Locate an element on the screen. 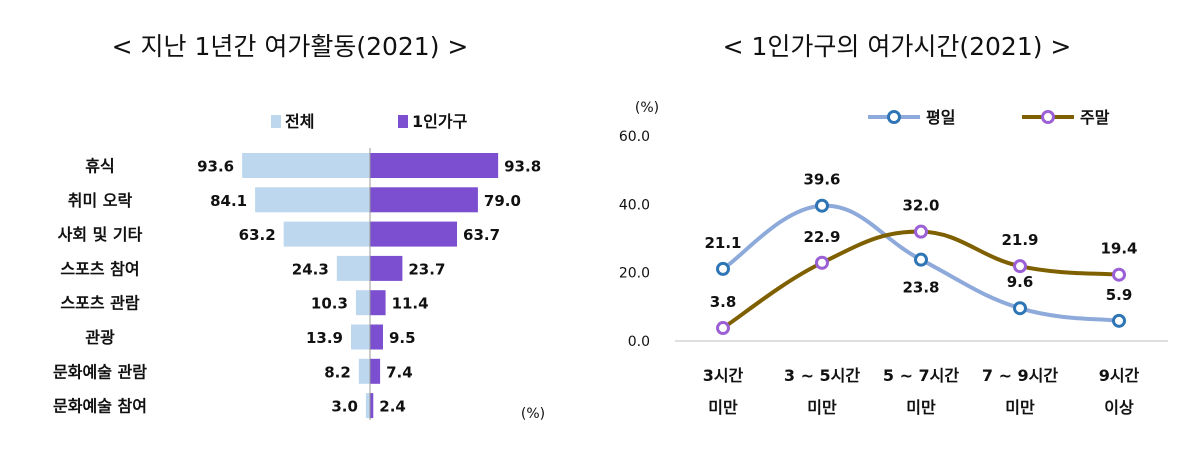  category-label: 스포츠 관람 is located at coordinates (99, 303).